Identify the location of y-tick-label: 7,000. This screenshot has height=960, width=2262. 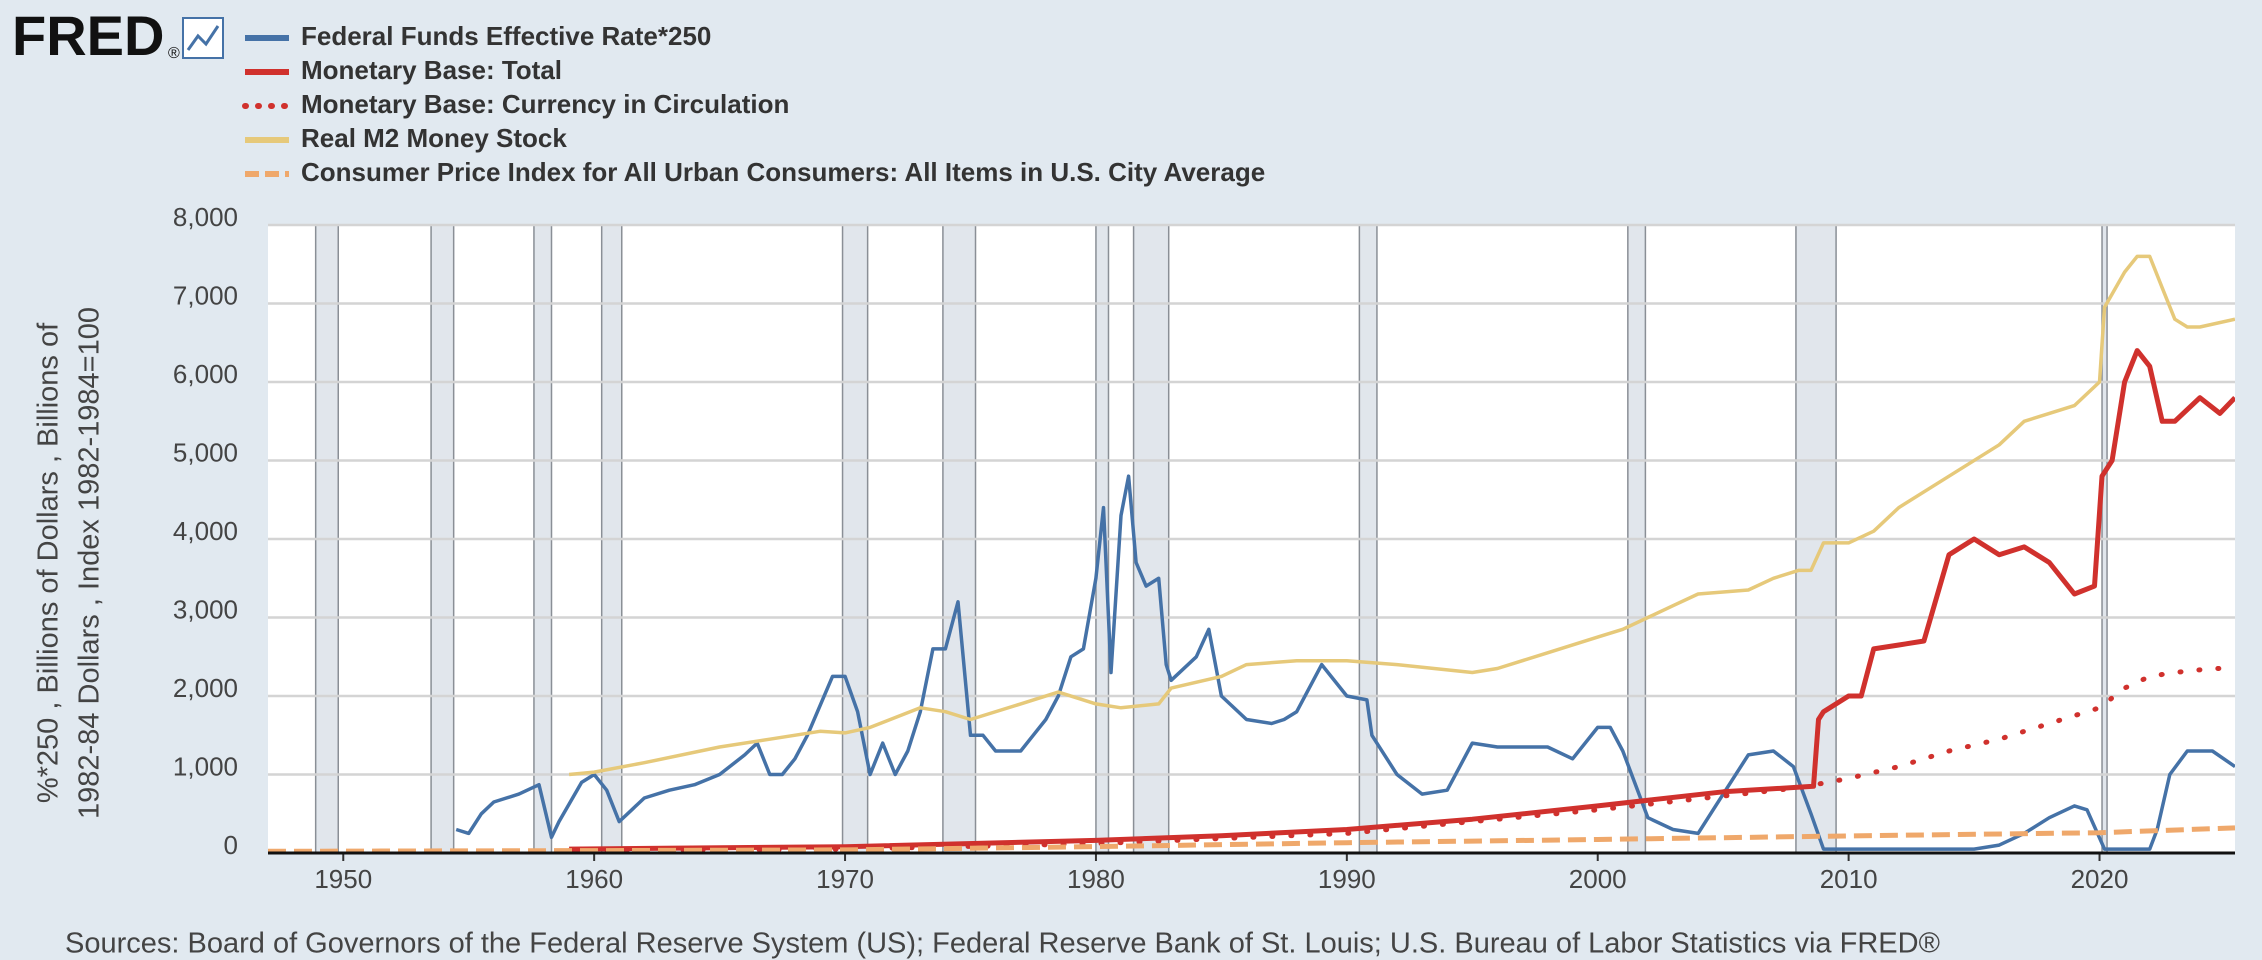
(205, 295).